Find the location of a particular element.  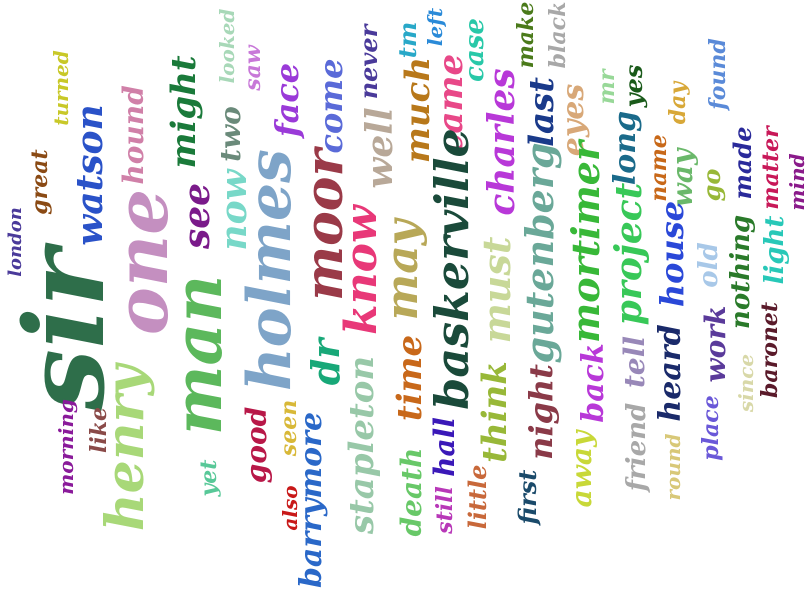

word-mind: mind is located at coordinates (796, 182).